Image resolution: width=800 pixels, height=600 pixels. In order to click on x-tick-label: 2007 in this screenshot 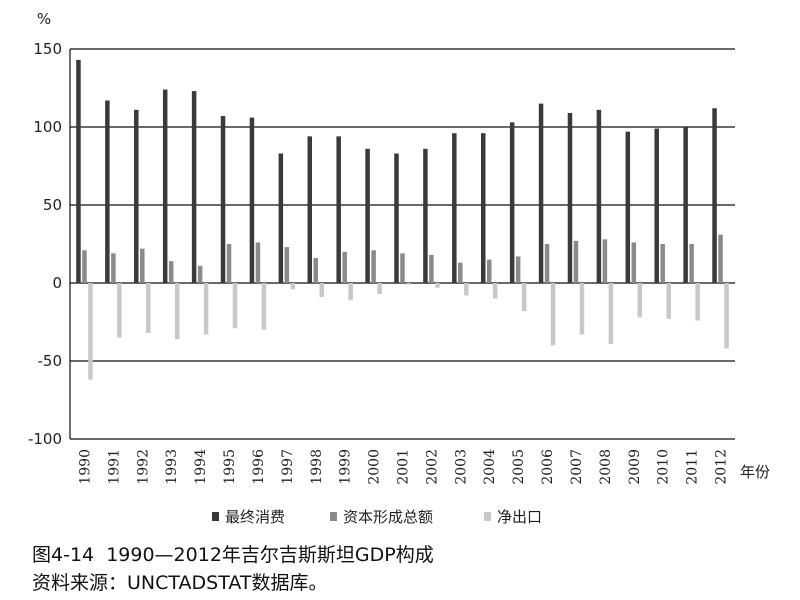, I will do `click(577, 467)`.